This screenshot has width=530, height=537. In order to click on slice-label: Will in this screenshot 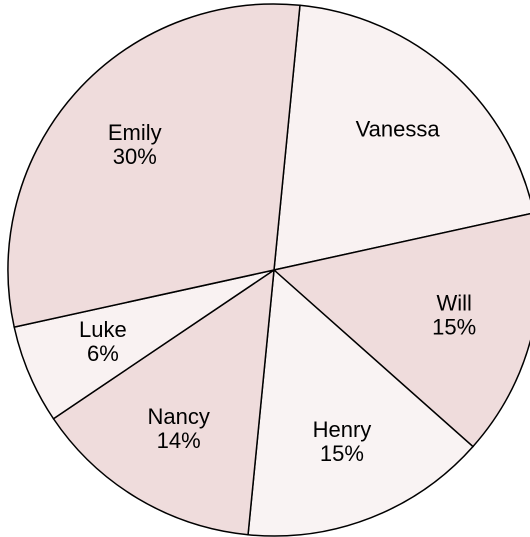, I will do `click(453, 303)`.